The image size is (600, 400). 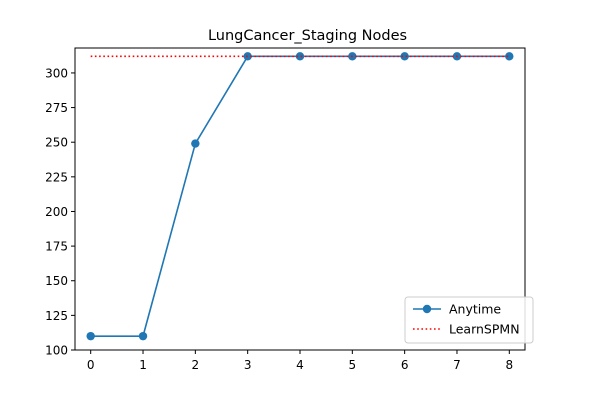 I want to click on legend-label: Anytime, so click(x=475, y=309).